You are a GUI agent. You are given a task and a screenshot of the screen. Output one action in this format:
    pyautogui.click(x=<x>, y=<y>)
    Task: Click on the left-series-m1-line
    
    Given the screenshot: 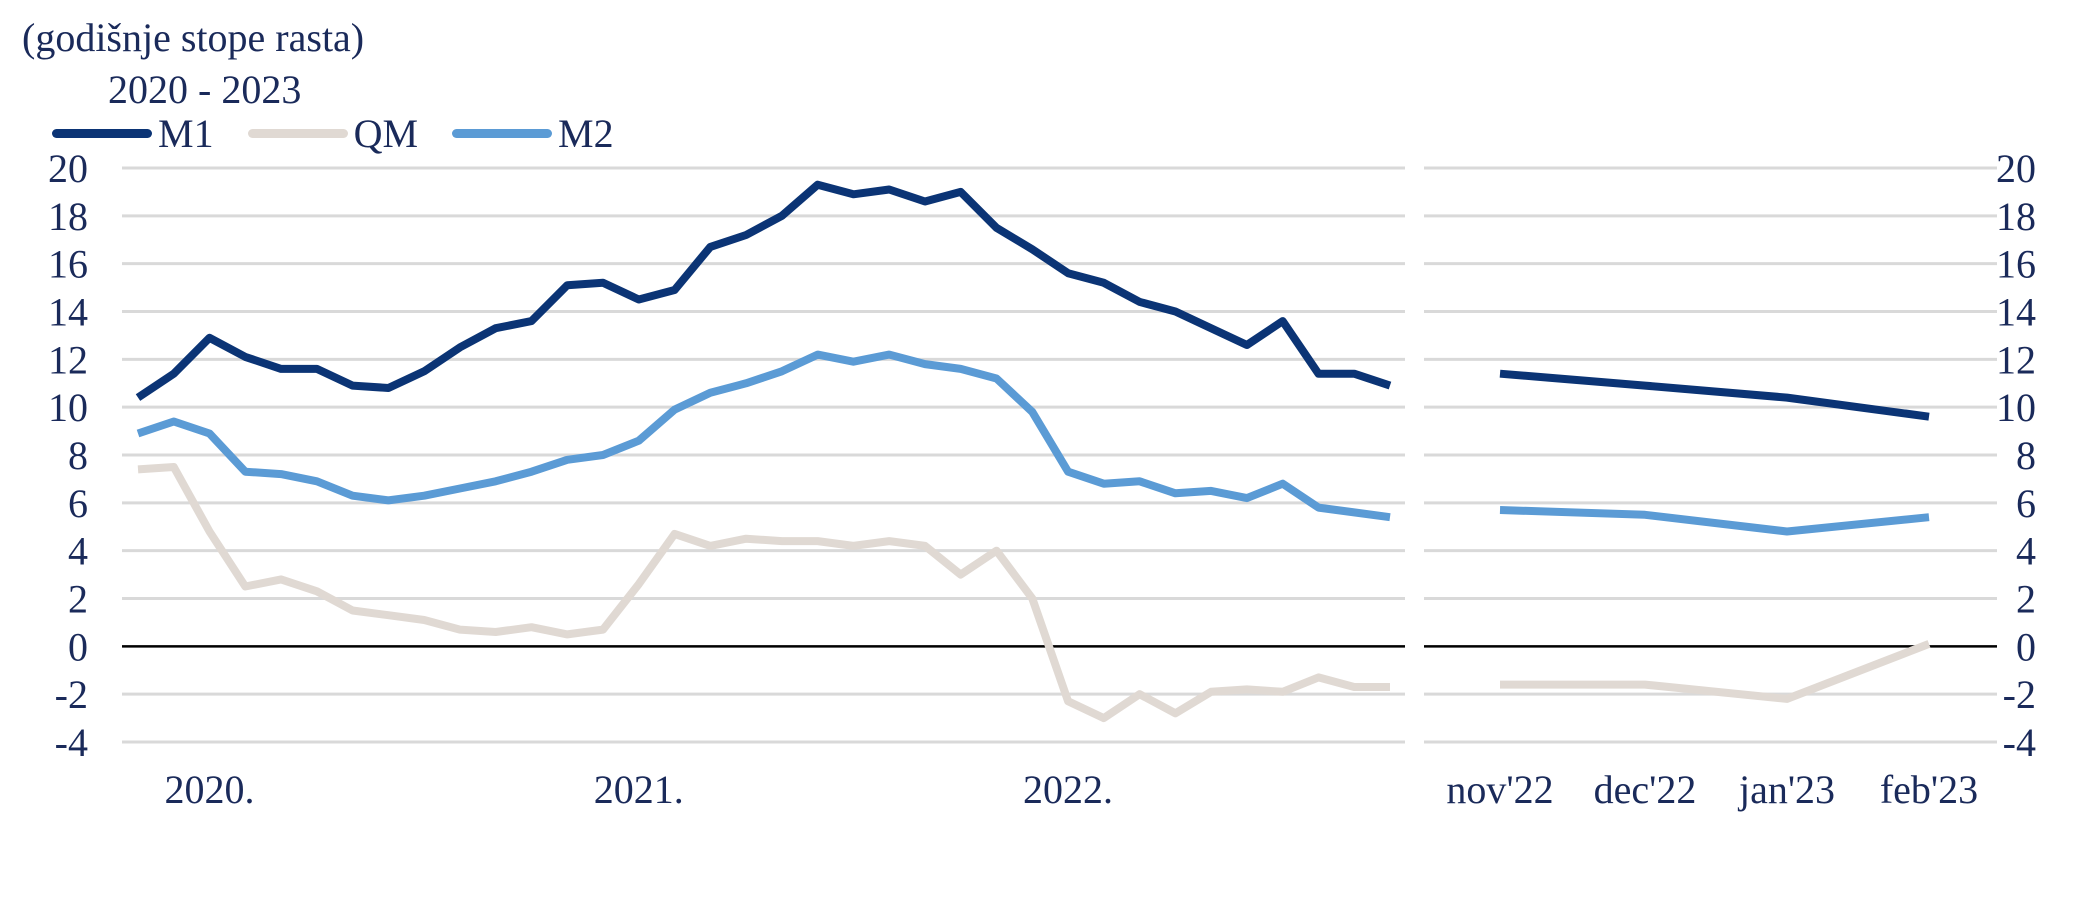 What is the action you would take?
    pyautogui.click(x=763, y=290)
    